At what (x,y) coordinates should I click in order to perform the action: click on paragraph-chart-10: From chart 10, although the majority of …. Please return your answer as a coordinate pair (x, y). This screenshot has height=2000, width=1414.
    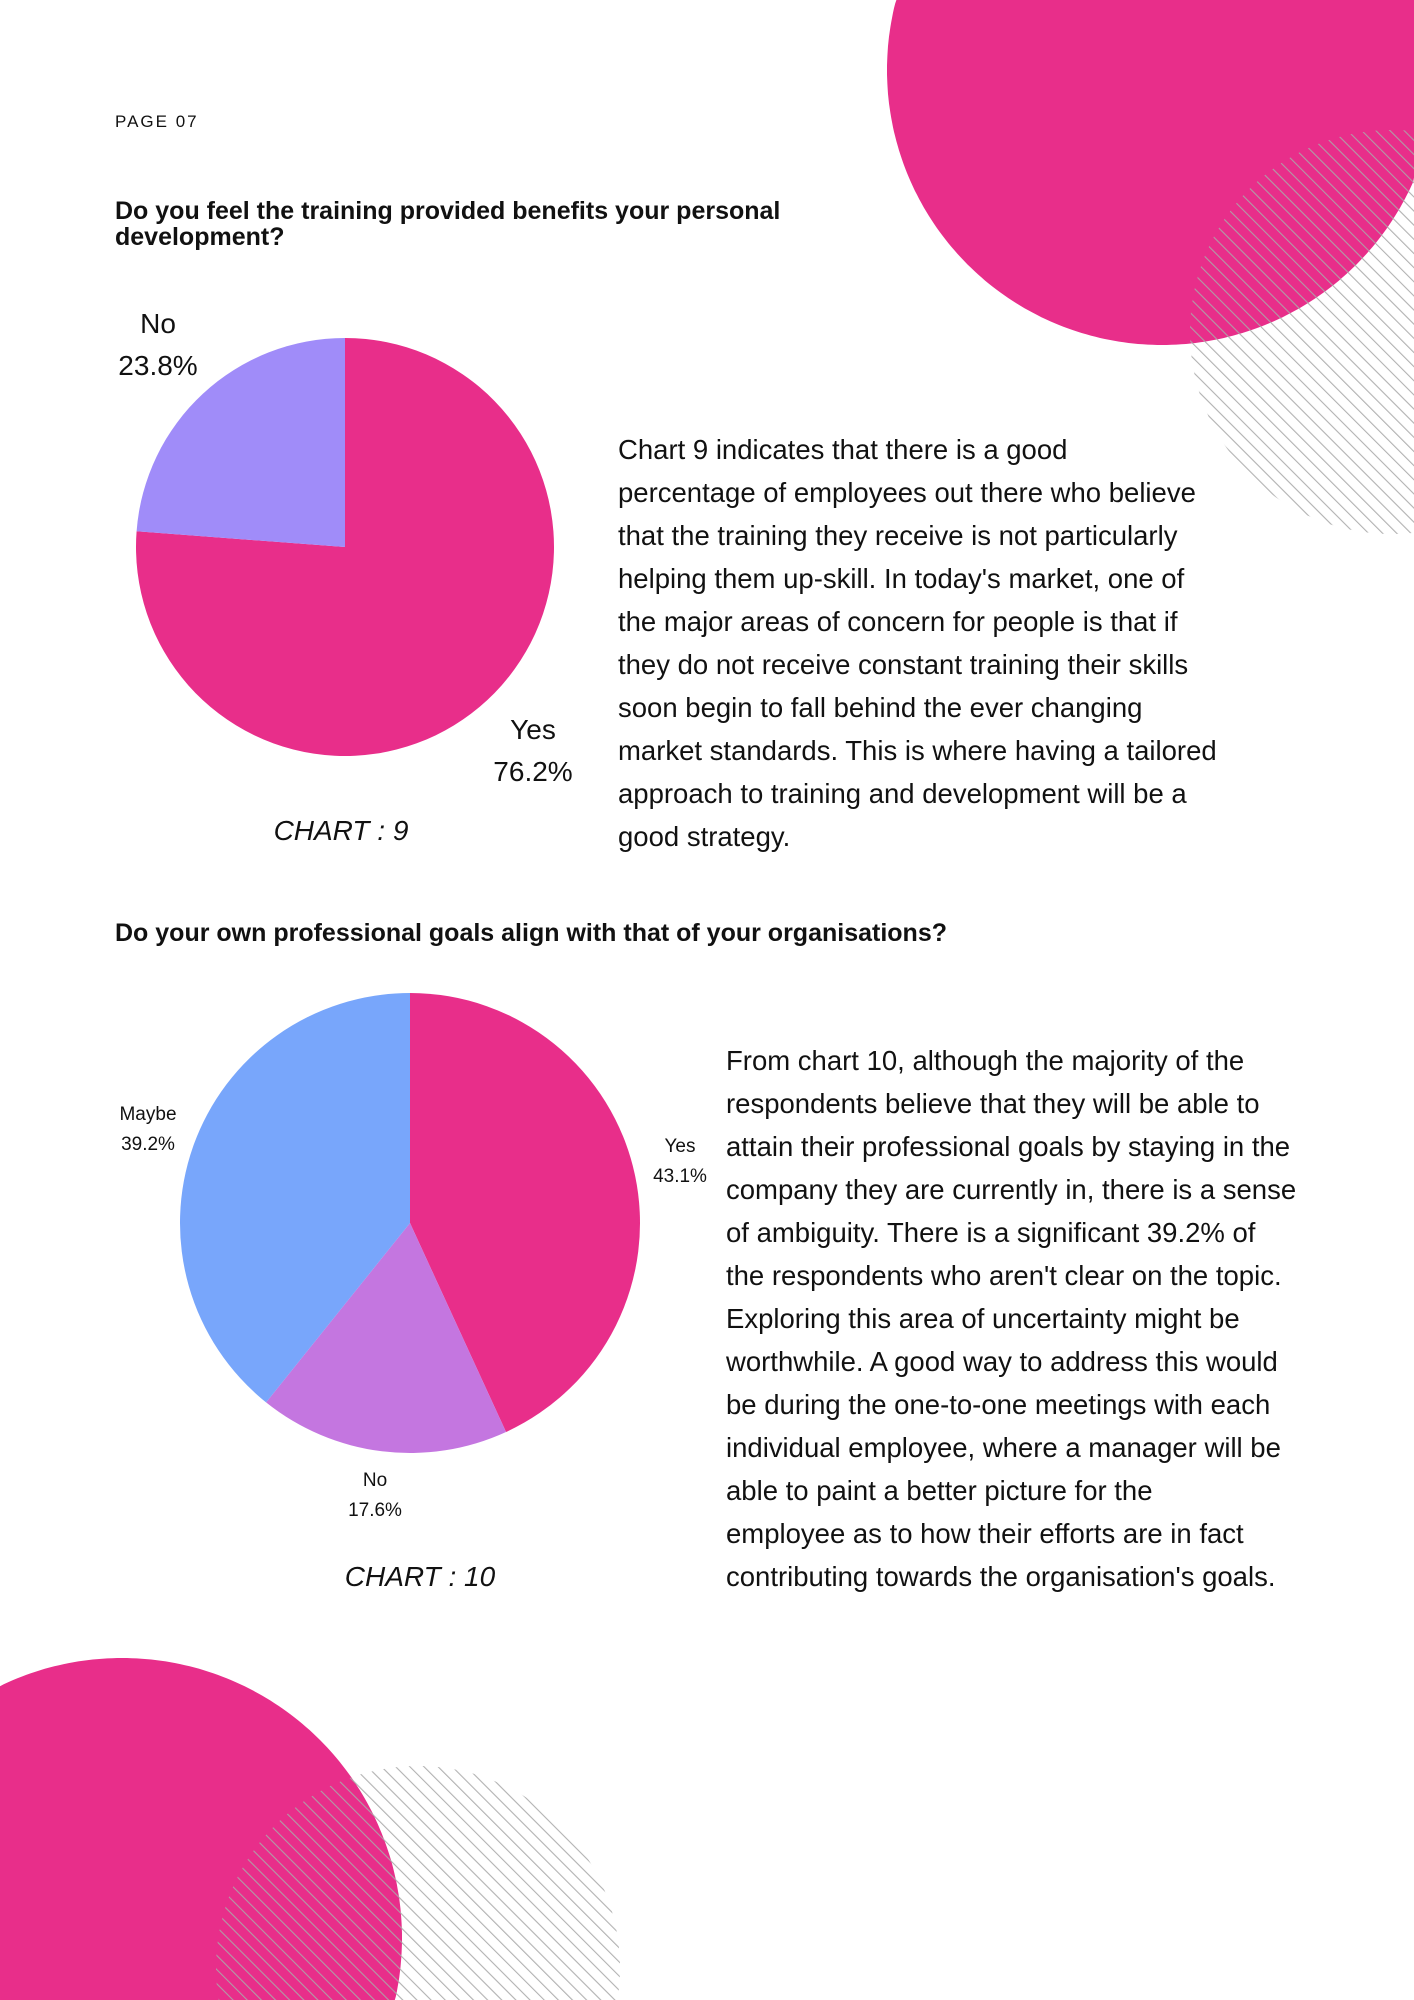
    Looking at the image, I should click on (1011, 1318).